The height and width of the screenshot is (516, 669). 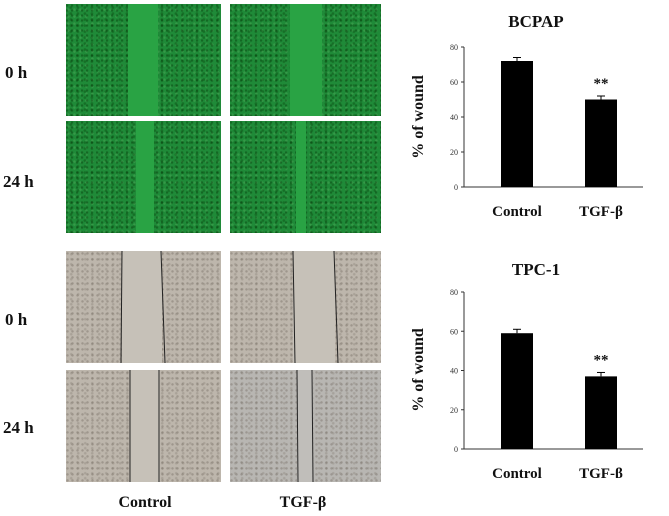 I want to click on chart-title: BCPAP, so click(x=535, y=21).